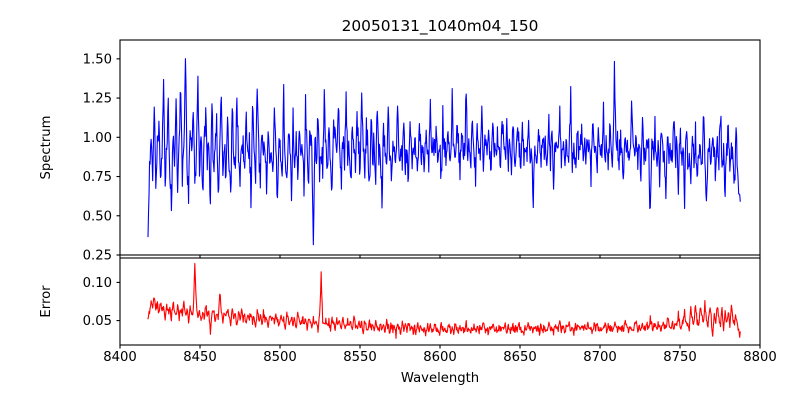  I want to click on y-tick-label: 0.05, so click(97, 321).